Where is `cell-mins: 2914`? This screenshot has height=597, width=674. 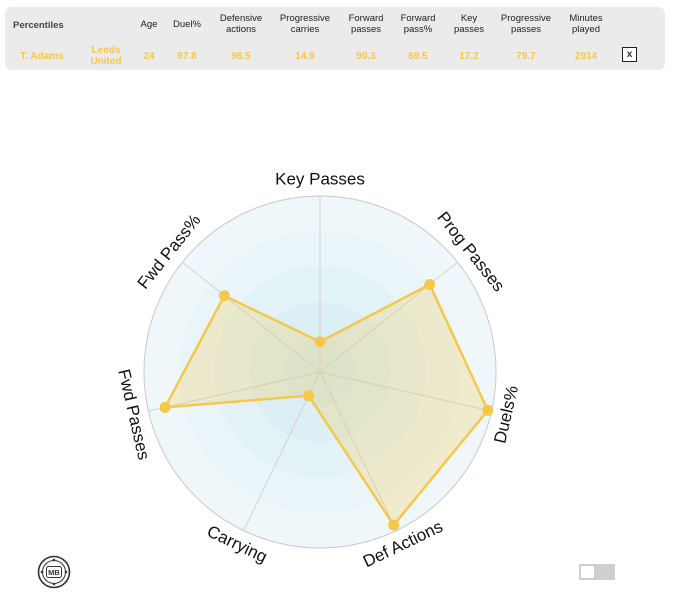 cell-mins: 2914 is located at coordinates (586, 56).